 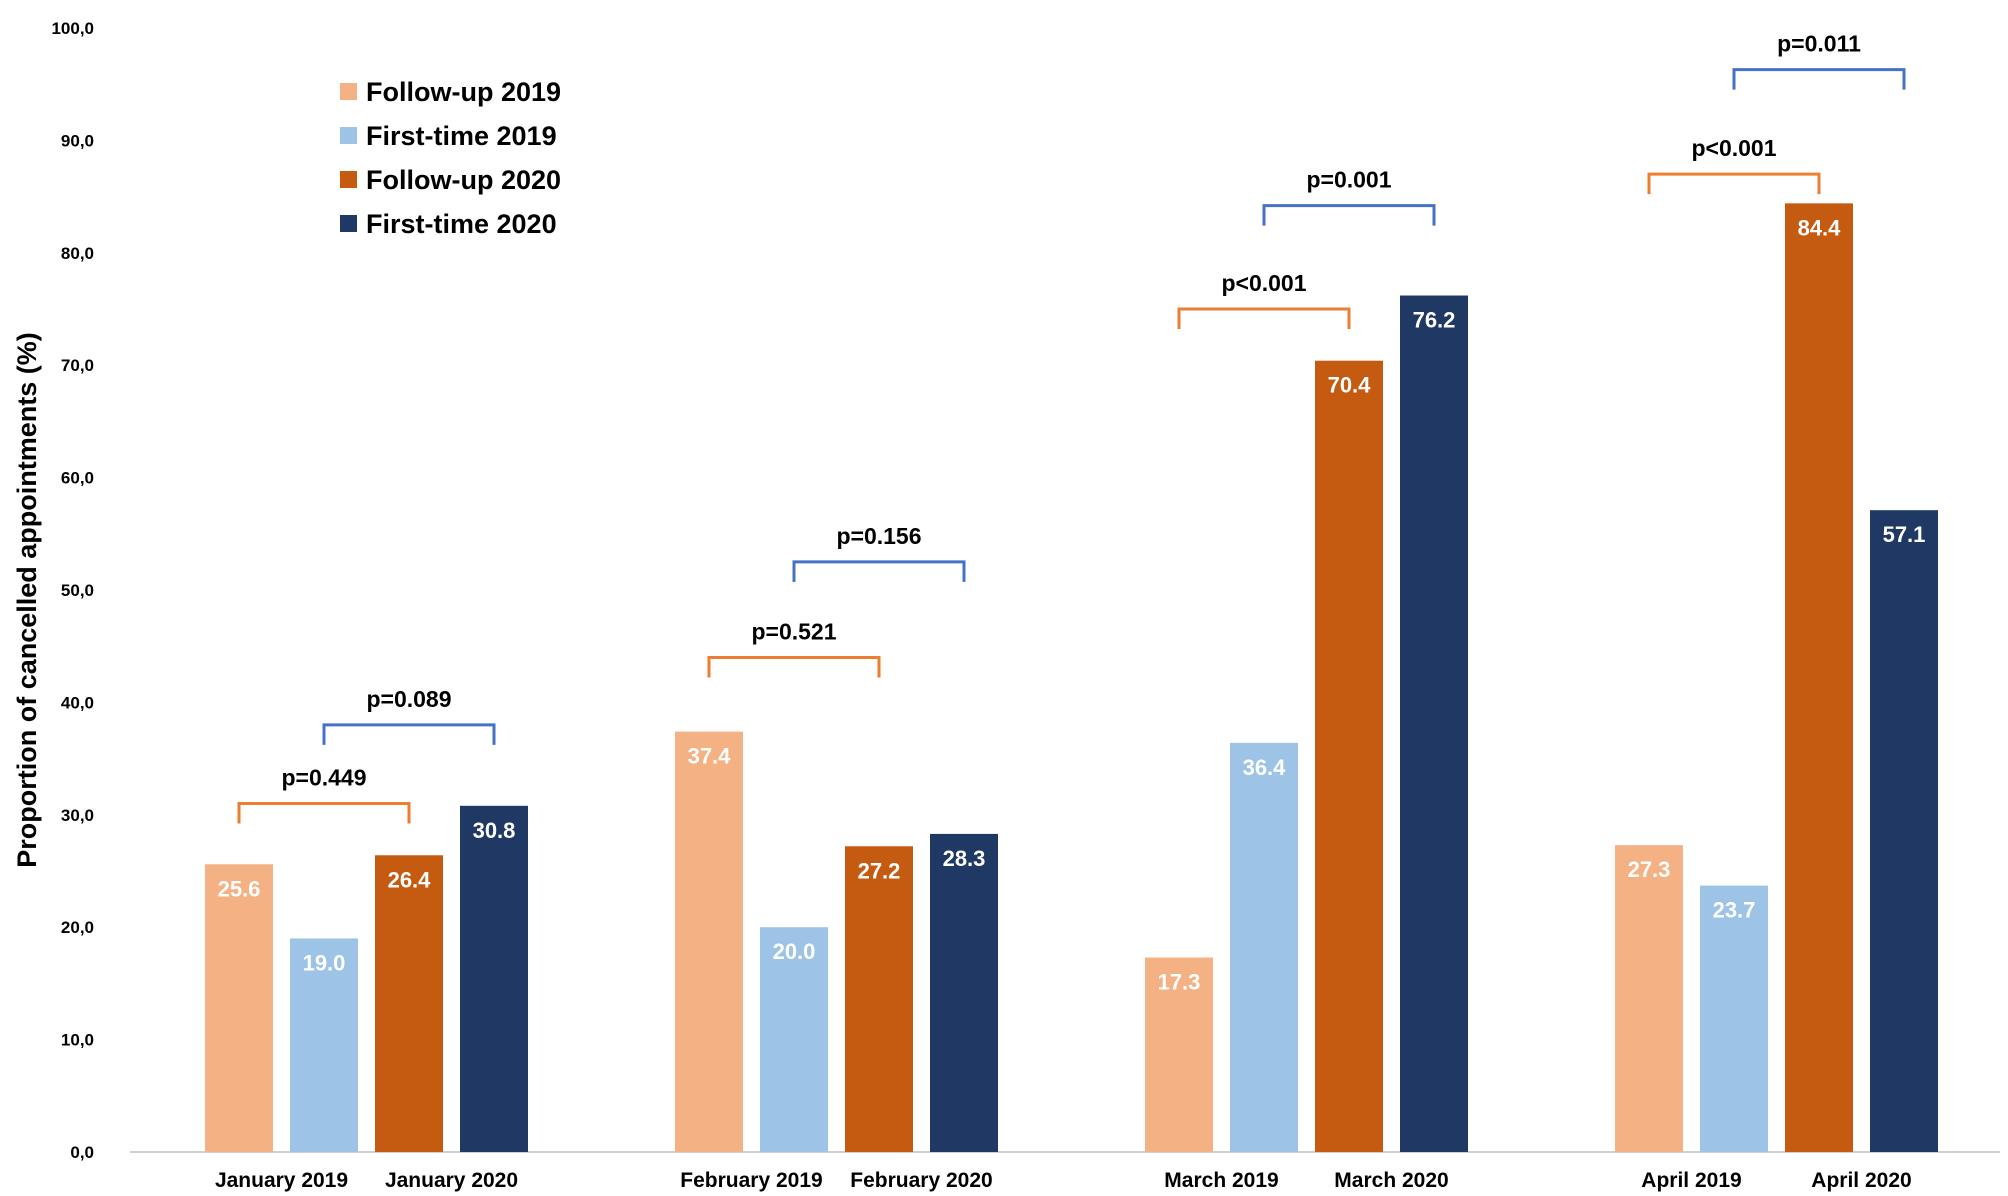 What do you see at coordinates (461, 224) in the screenshot?
I see `legend-label: First-time 2020` at bounding box center [461, 224].